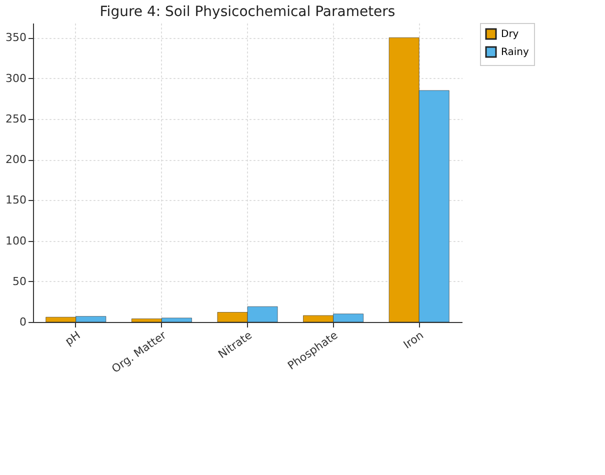 The height and width of the screenshot is (475, 605). Describe the element at coordinates (16, 78) in the screenshot. I see `y-tick-label: 300` at that location.